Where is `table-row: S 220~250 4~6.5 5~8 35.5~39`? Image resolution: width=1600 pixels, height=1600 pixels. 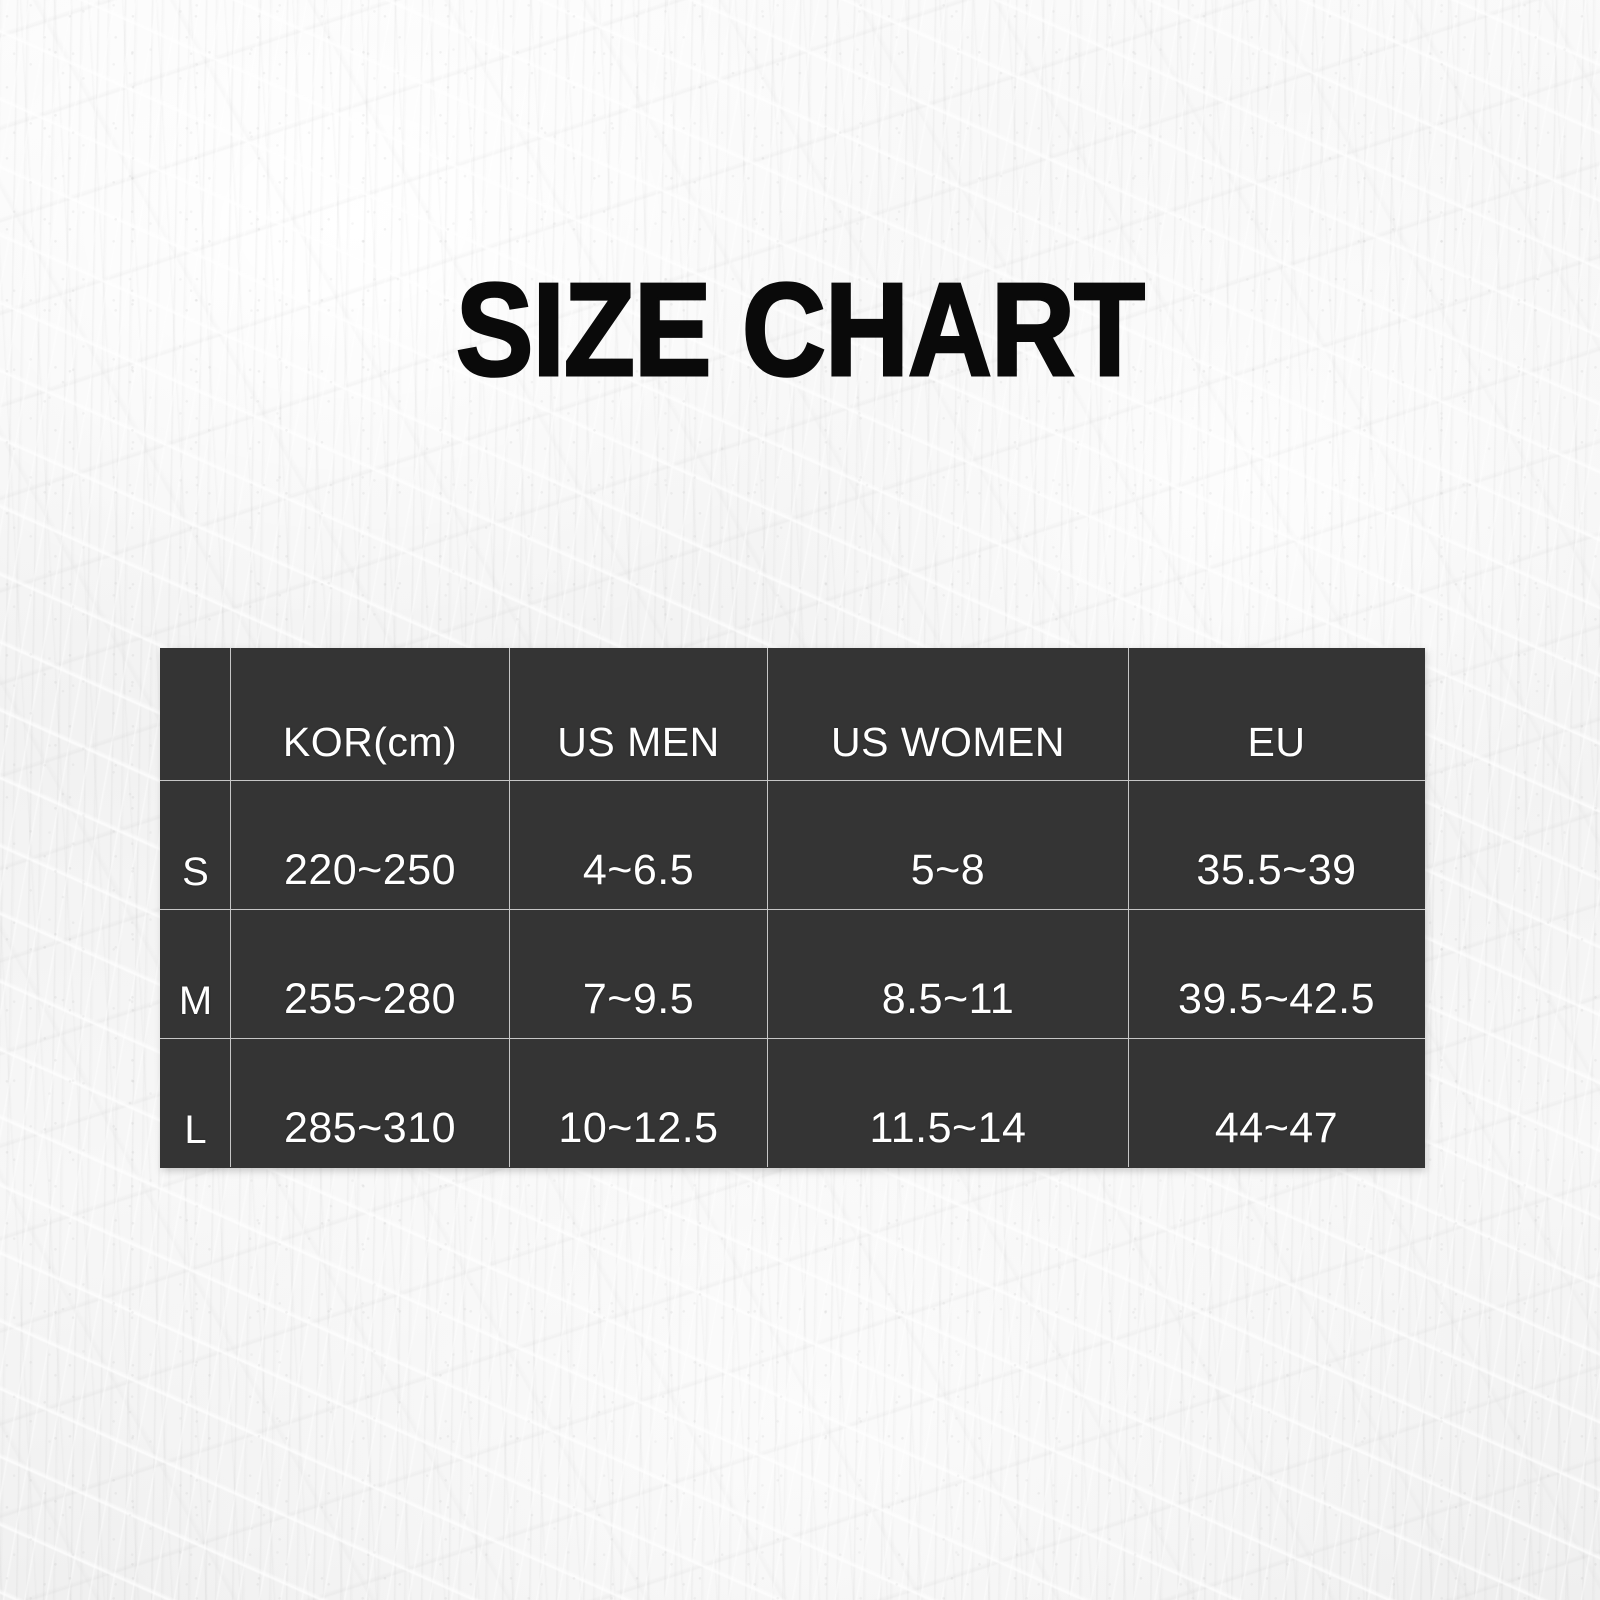 table-row: S 220~250 4~6.5 5~8 35.5~39 is located at coordinates (792, 845).